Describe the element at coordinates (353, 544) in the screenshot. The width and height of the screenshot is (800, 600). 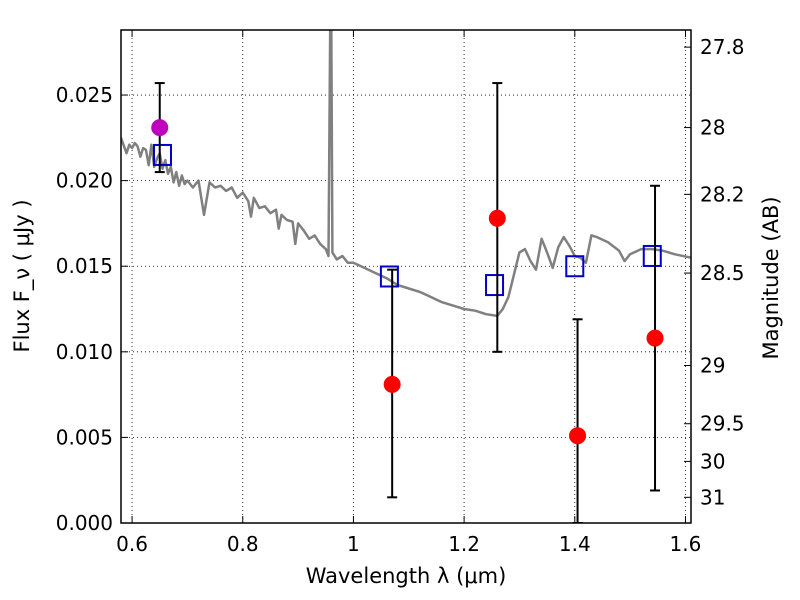
I see `x-tick-label: 1` at that location.